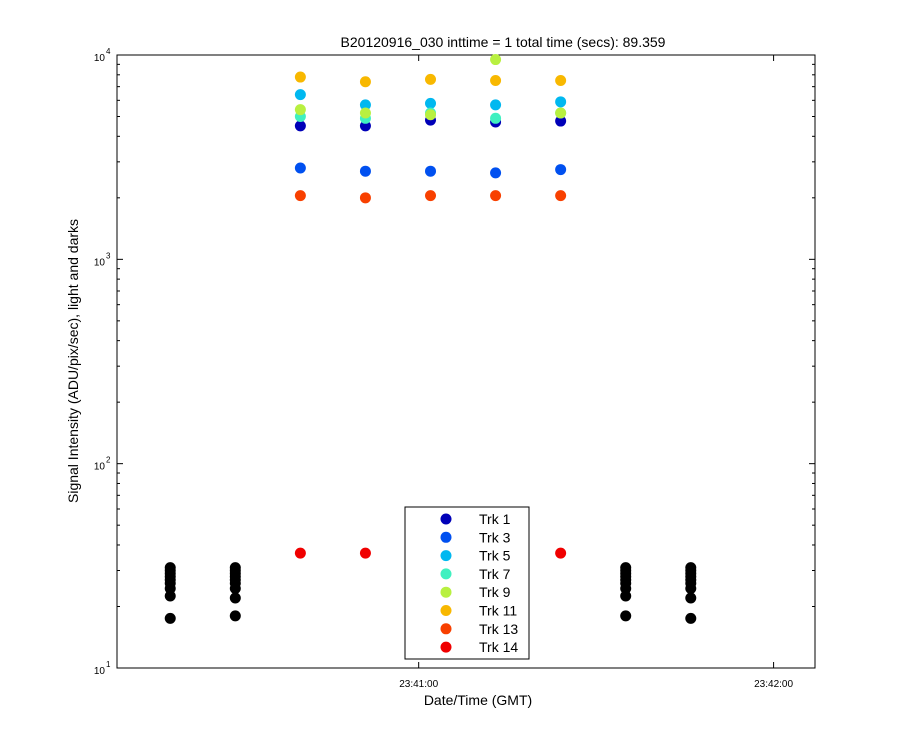  I want to click on y-tick-exponent: 4, so click(108, 51).